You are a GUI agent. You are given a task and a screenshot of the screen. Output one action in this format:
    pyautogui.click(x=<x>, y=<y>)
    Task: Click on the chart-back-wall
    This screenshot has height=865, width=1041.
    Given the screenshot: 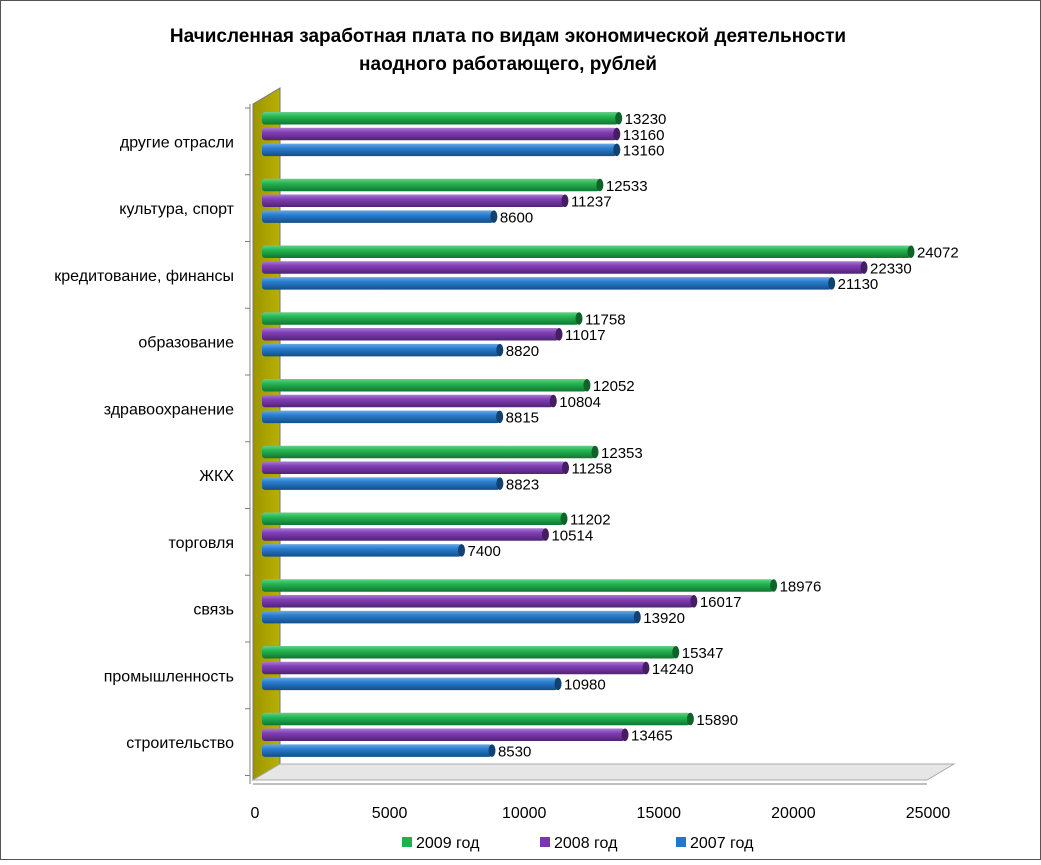 What is the action you would take?
    pyautogui.click(x=266, y=434)
    